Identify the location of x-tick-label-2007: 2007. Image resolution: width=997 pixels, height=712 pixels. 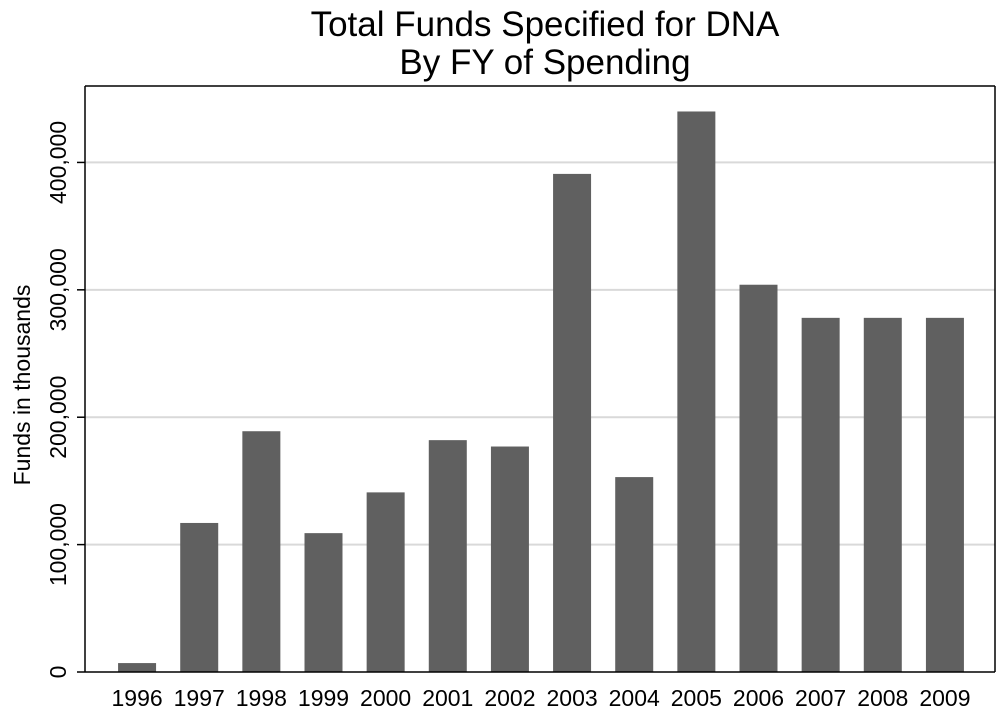
(820, 698).